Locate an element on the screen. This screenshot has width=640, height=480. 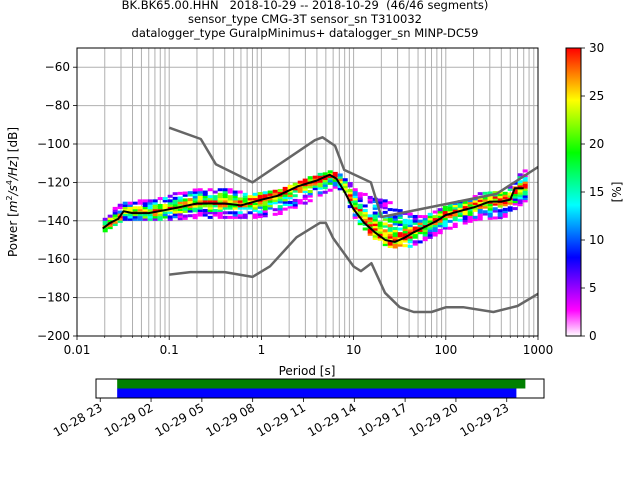
ppsd-heatmap is located at coordinates (315, 209).